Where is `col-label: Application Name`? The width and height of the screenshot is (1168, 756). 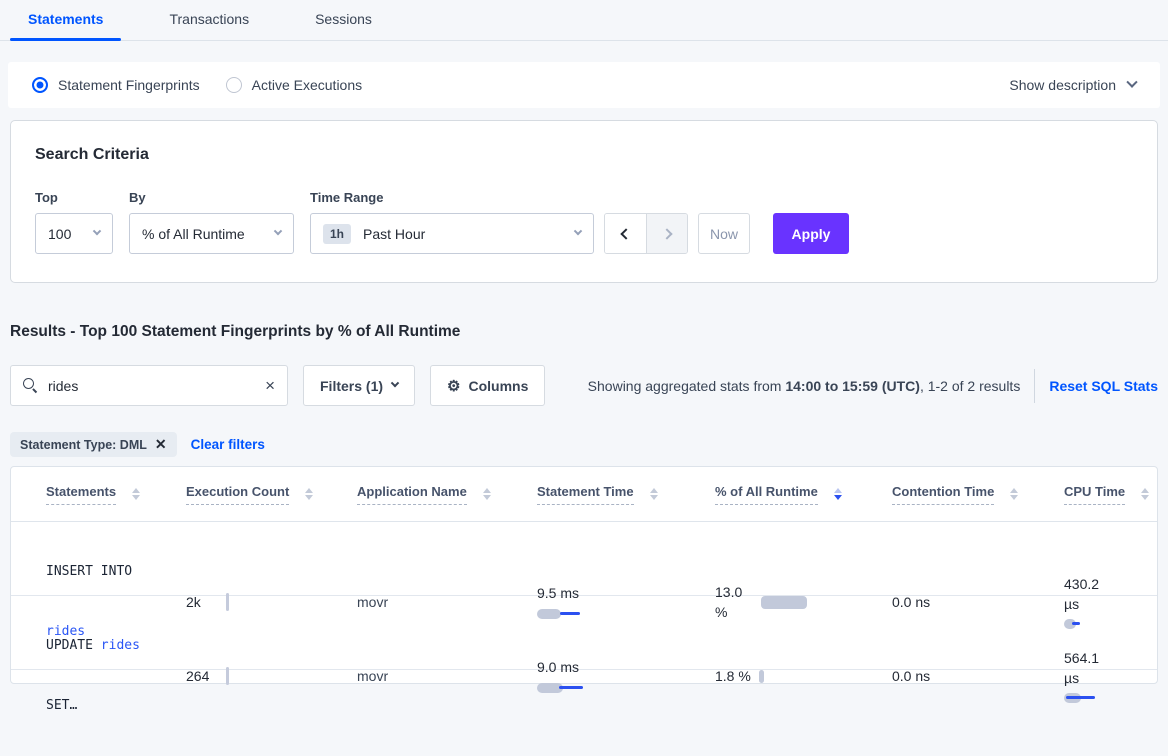 col-label: Application Name is located at coordinates (412, 494).